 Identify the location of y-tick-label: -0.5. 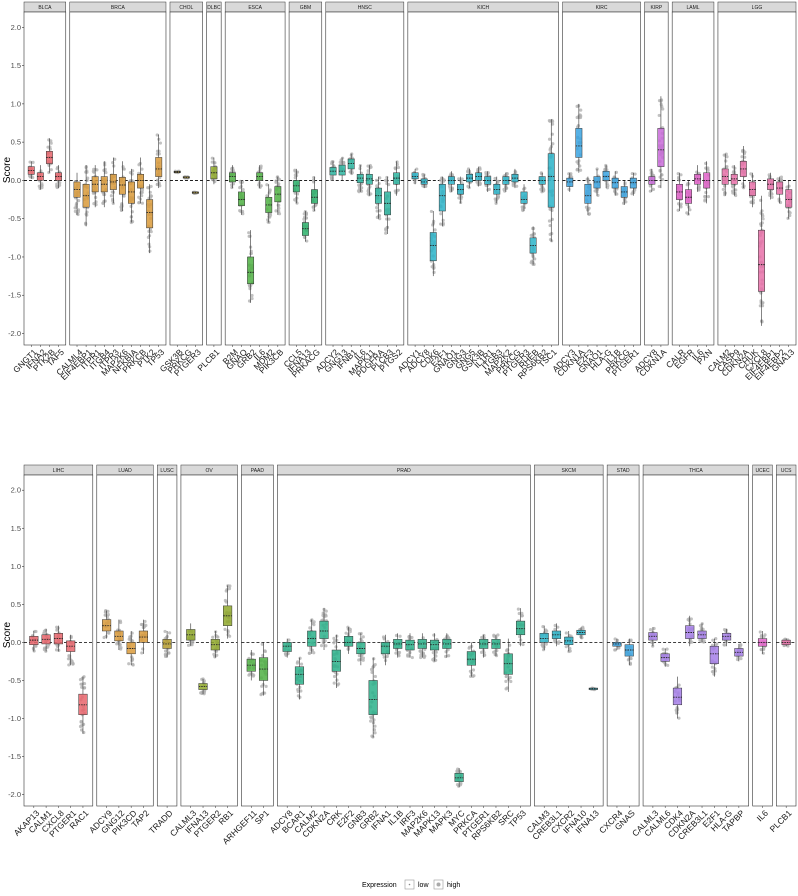
(14, 680).